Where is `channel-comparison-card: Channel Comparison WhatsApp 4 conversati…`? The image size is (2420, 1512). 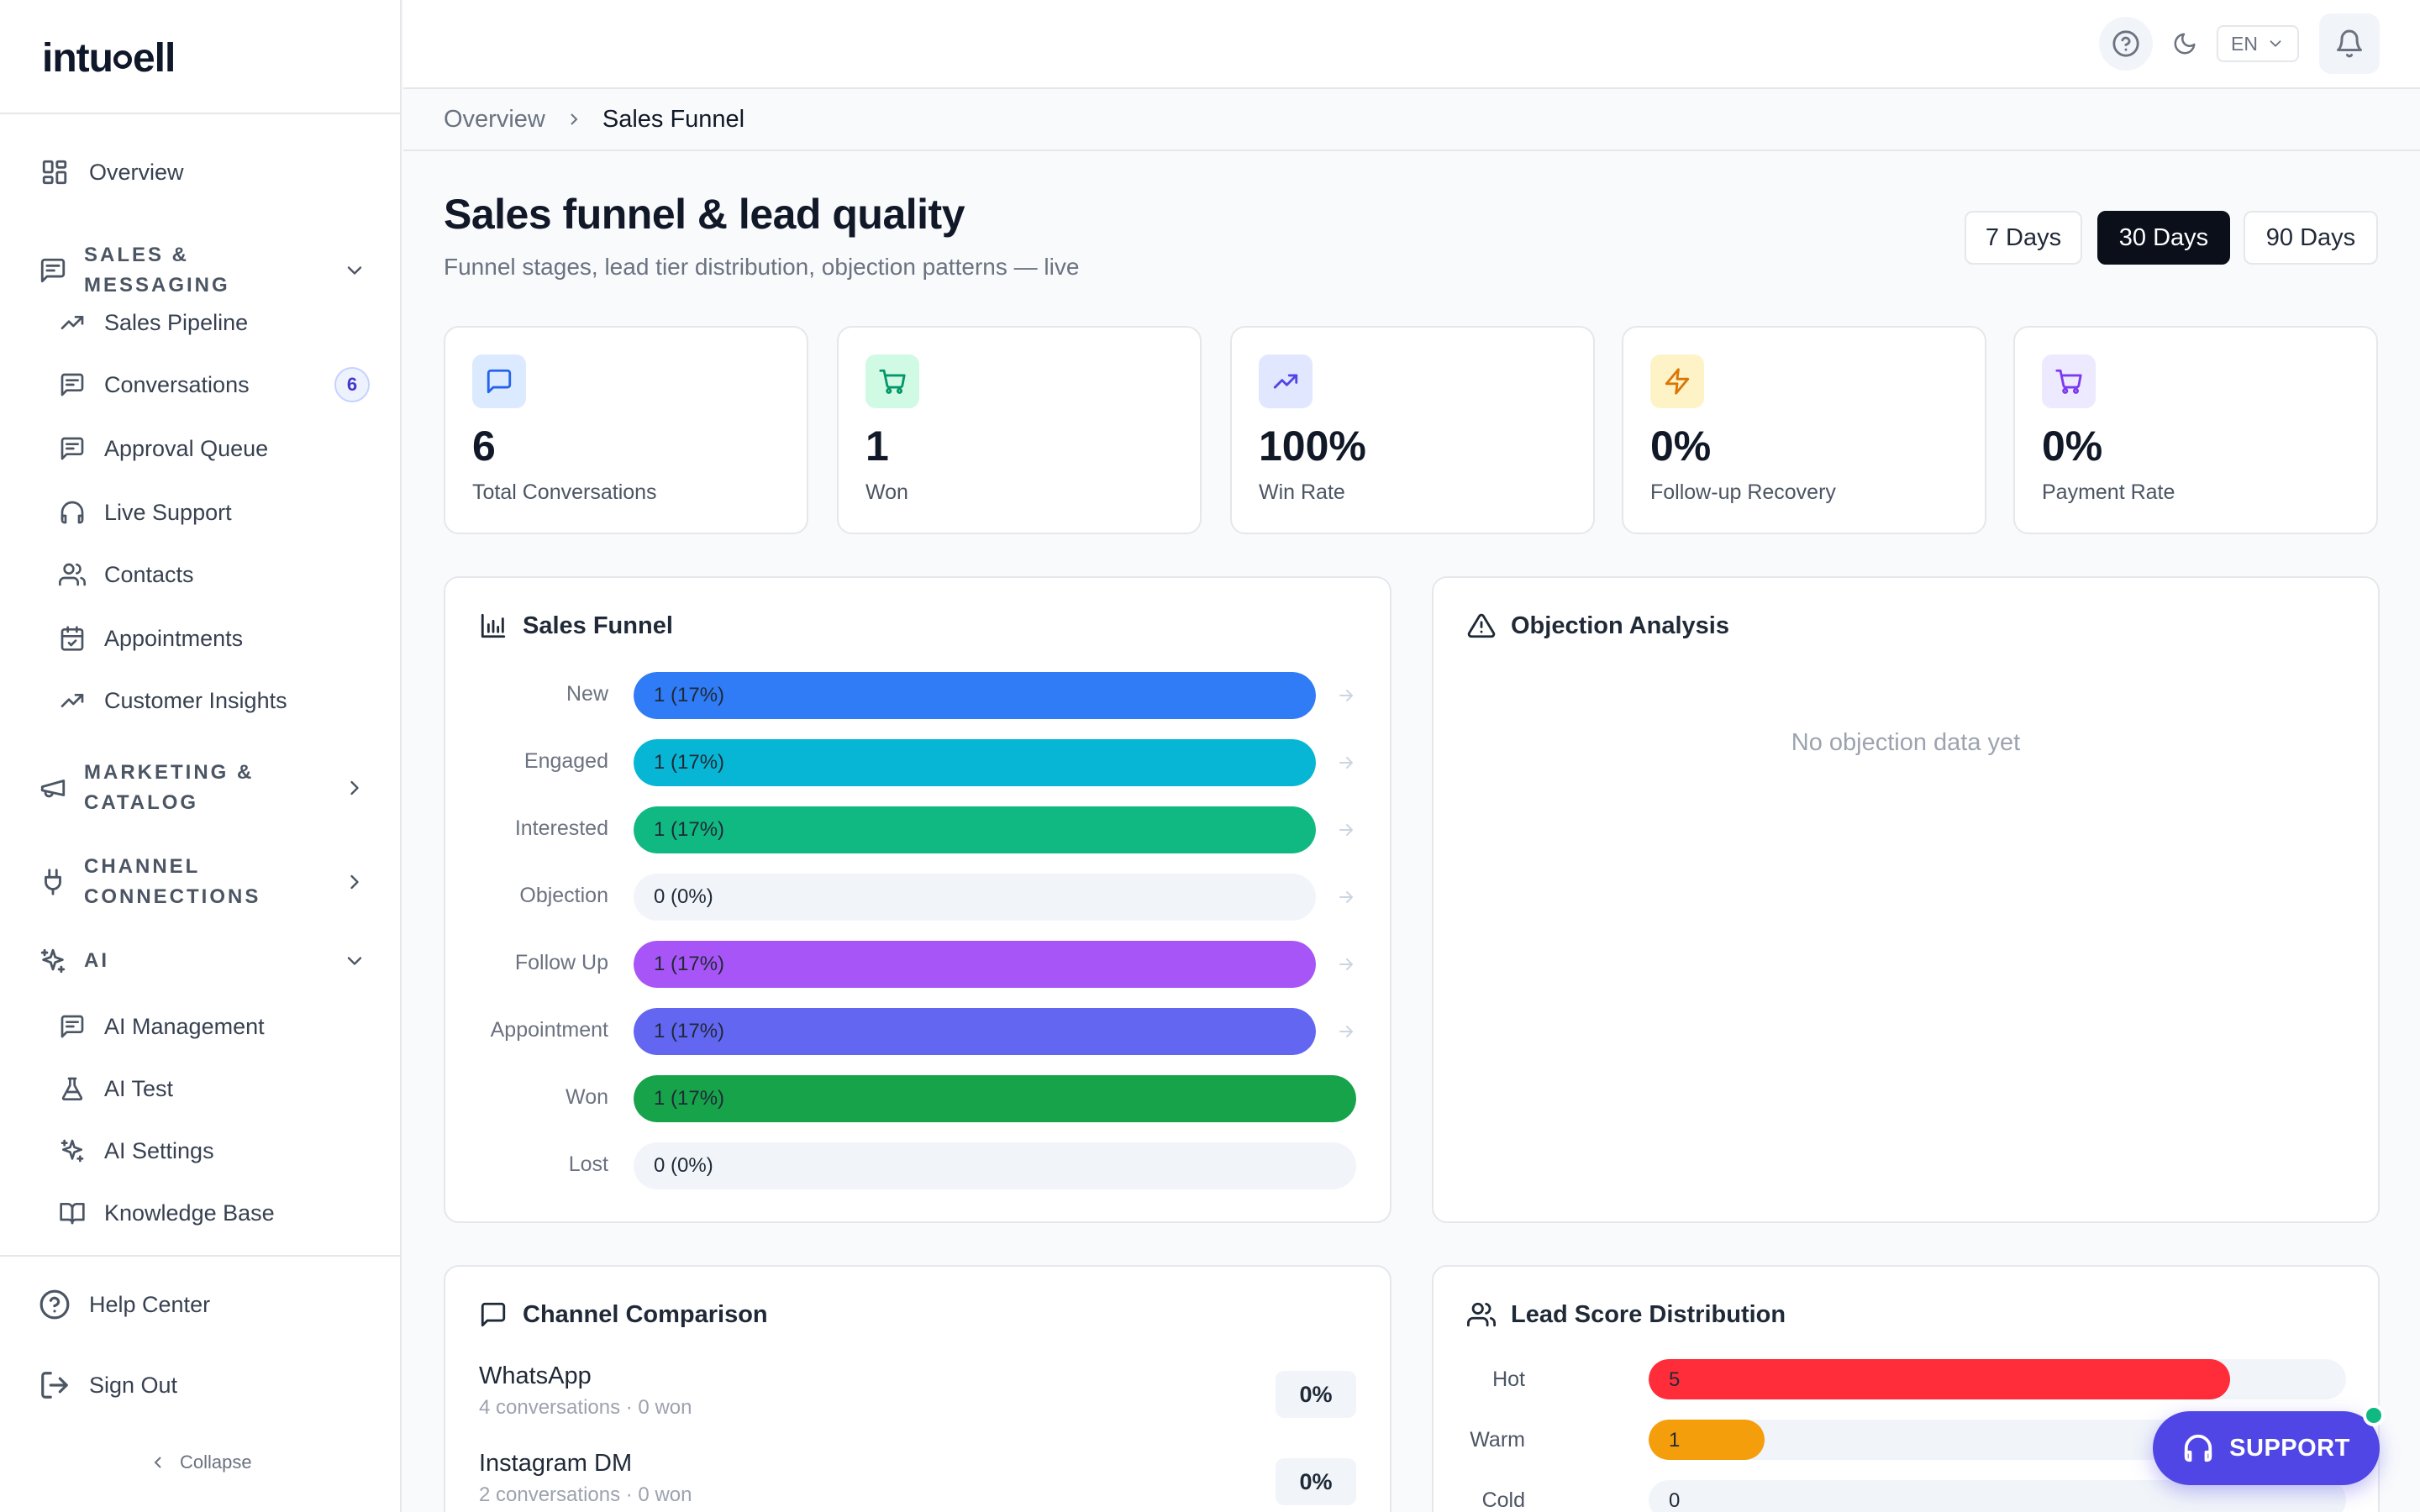 channel-comparison-card: Channel Comparison WhatsApp 4 conversati… is located at coordinates (918, 1388).